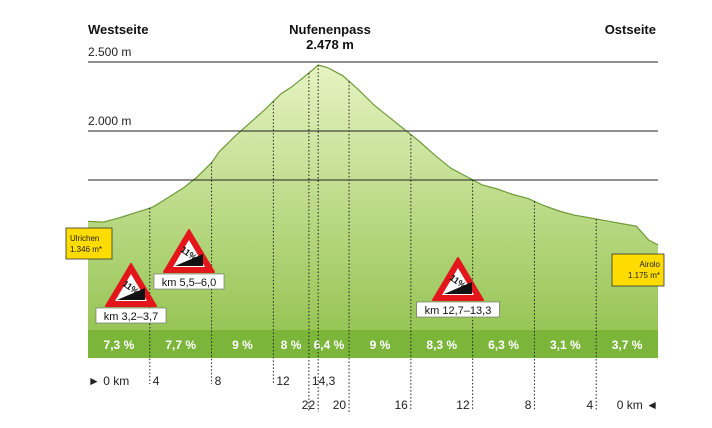  What do you see at coordinates (565, 345) in the screenshot?
I see `gradient-label: 3,1 %` at bounding box center [565, 345].